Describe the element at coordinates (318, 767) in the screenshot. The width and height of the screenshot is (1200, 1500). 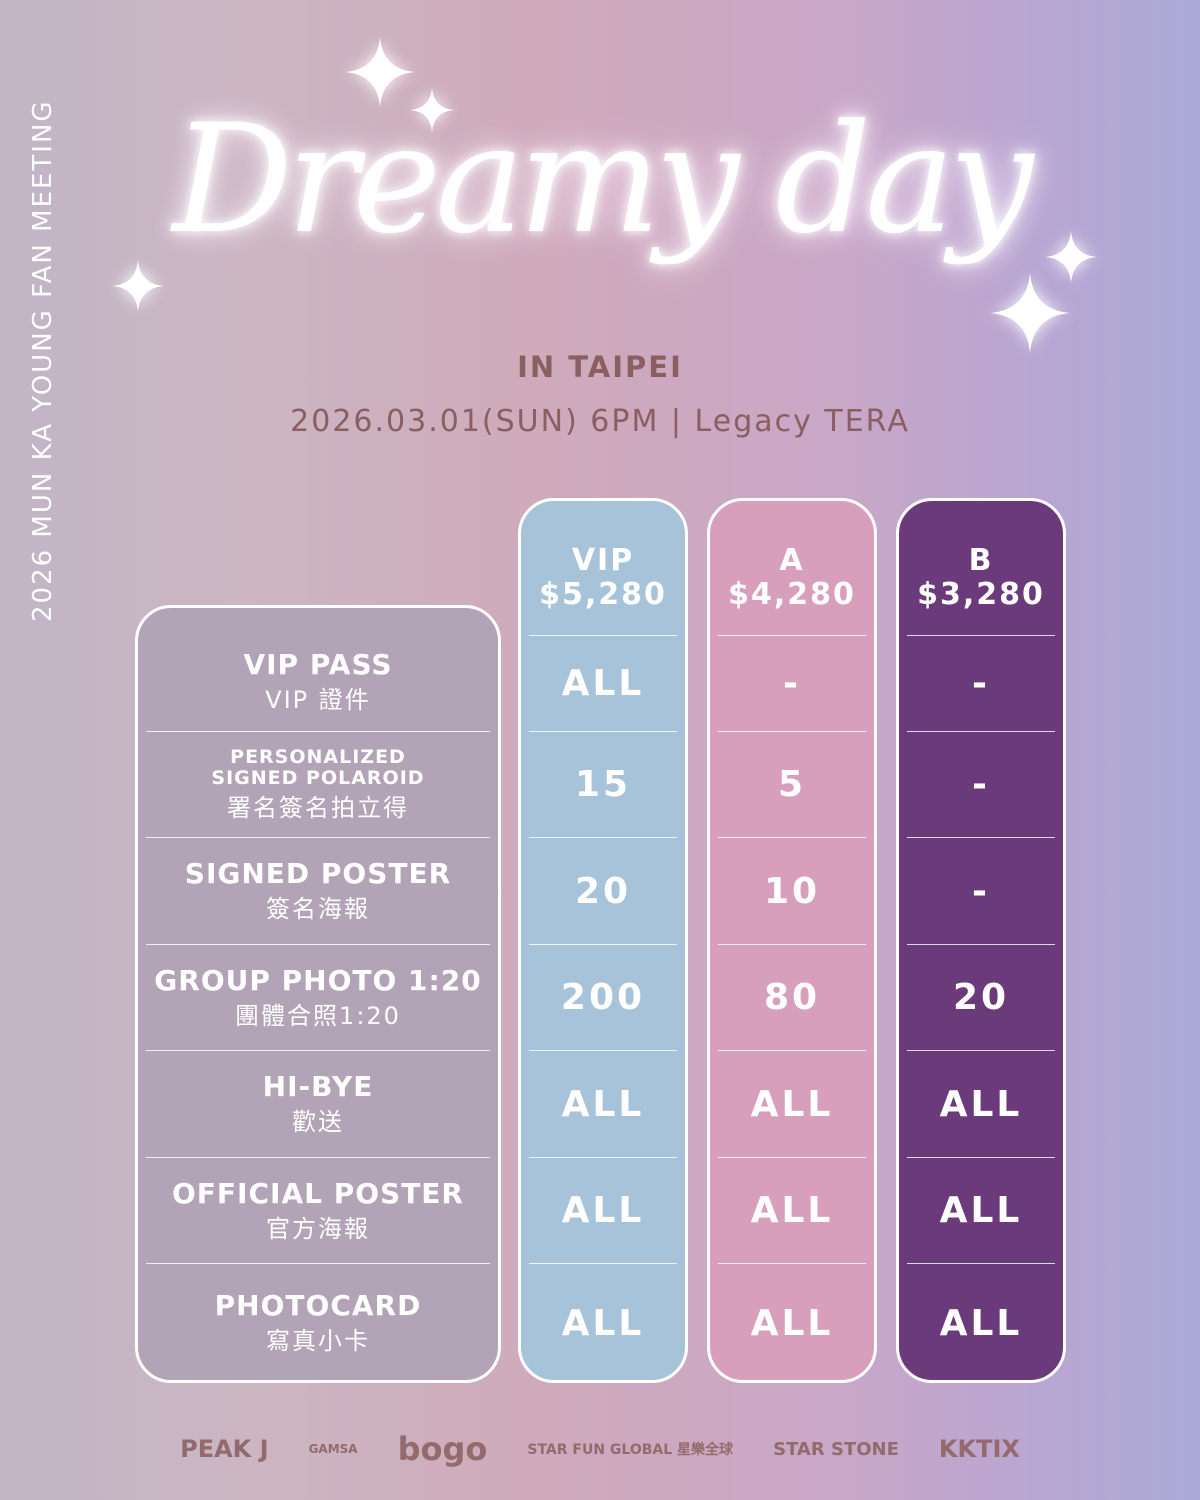
I see `benefit-name-en: PERSONALIZED SIGNED POLAROID` at that location.